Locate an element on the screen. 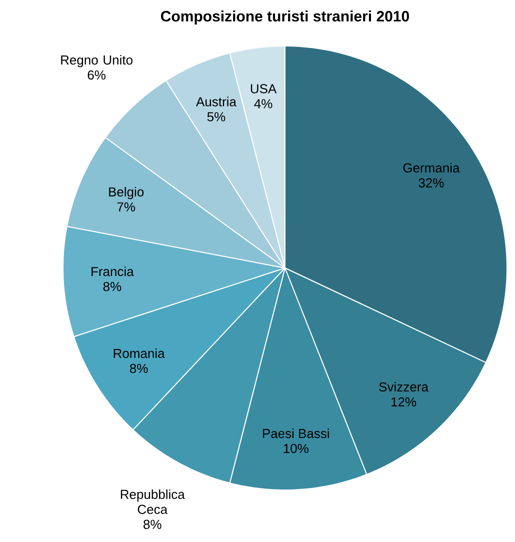  slice-label: Repubblica Ceca is located at coordinates (152, 501).